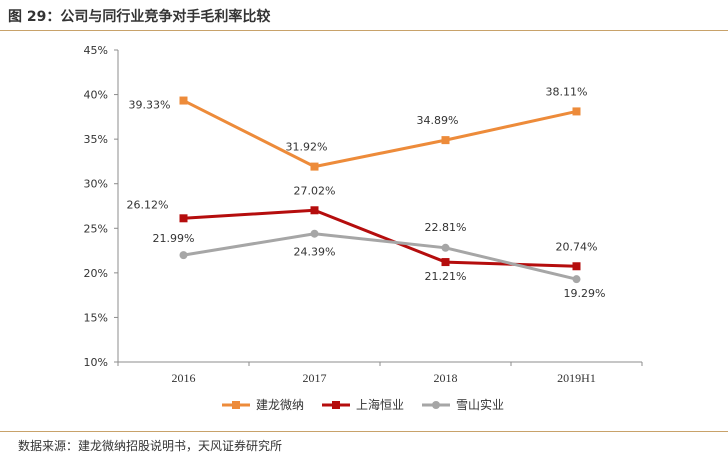 The width and height of the screenshot is (728, 458). Describe the element at coordinates (184, 378) in the screenshot. I see `x-tick-label: 2016` at that location.